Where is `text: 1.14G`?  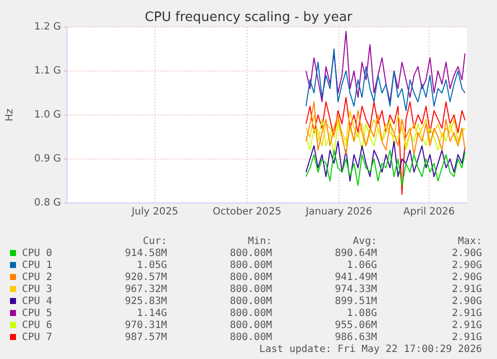 text: 1.14G is located at coordinates (151, 314).